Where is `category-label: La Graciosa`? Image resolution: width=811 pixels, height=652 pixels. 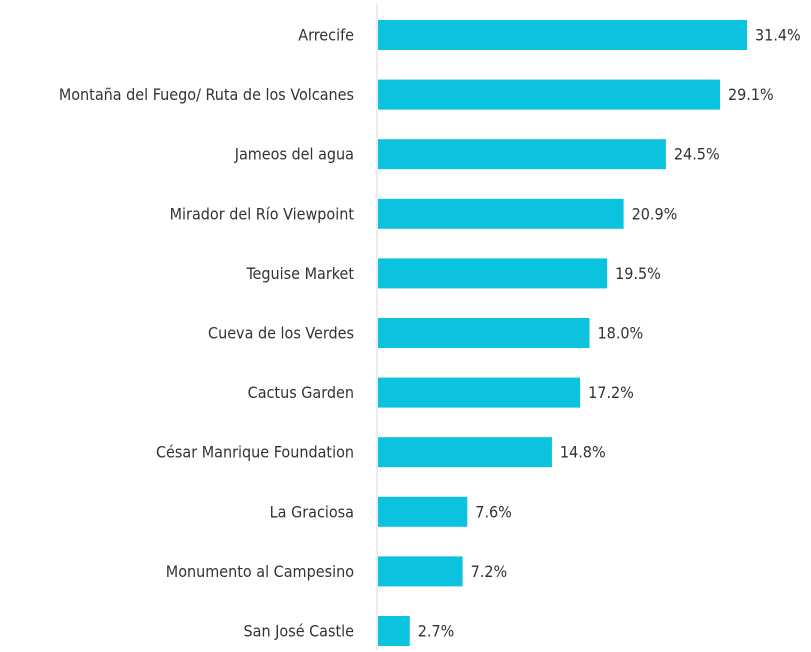
category-label: La Graciosa is located at coordinates (312, 511).